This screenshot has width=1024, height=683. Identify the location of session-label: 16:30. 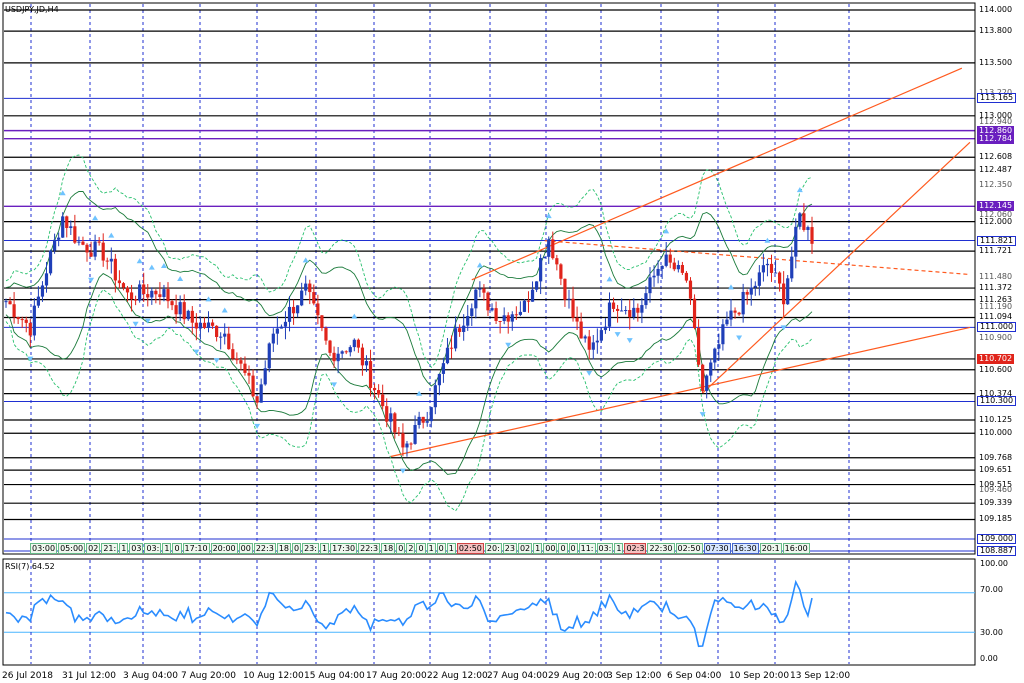
(745, 548).